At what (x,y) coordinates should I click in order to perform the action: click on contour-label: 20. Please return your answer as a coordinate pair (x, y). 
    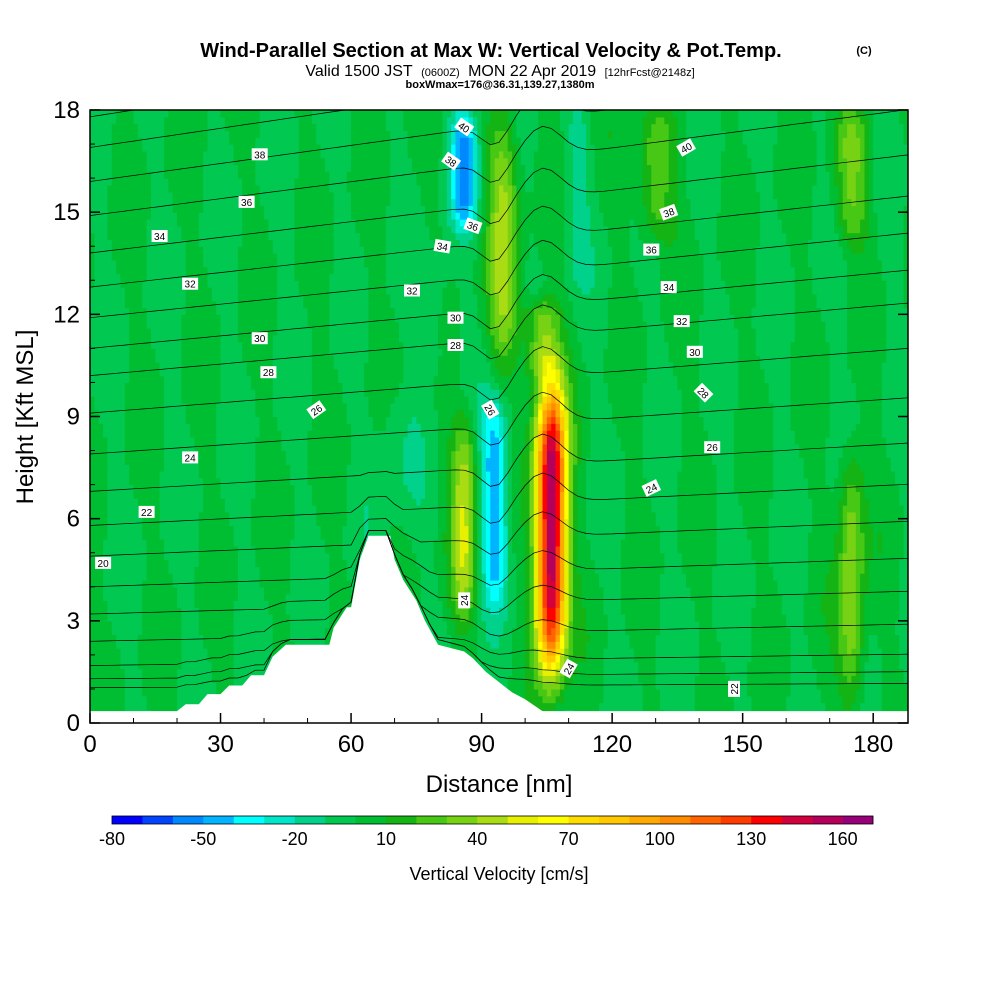
    Looking at the image, I should click on (103, 563).